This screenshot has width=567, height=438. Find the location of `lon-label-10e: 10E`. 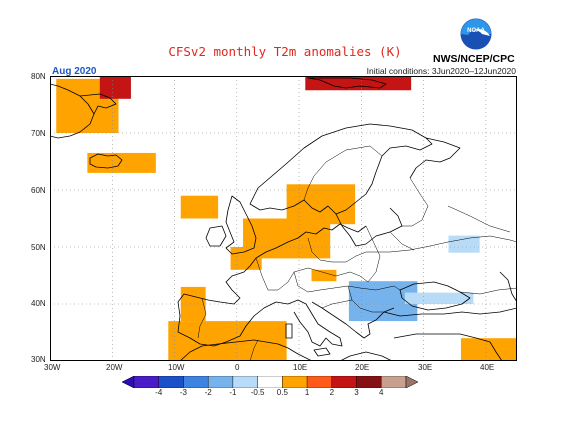

lon-label-10e: 10E is located at coordinates (300, 367).